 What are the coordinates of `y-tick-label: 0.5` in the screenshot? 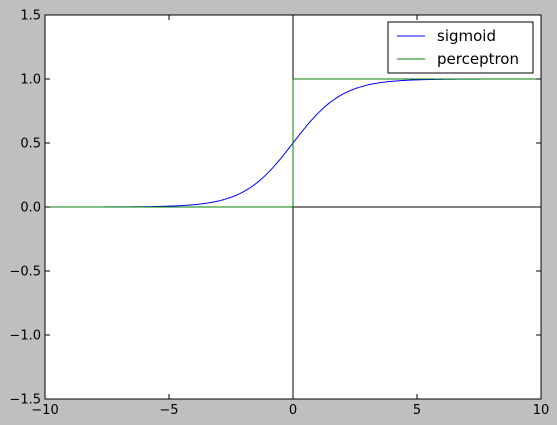 It's located at (30, 144).